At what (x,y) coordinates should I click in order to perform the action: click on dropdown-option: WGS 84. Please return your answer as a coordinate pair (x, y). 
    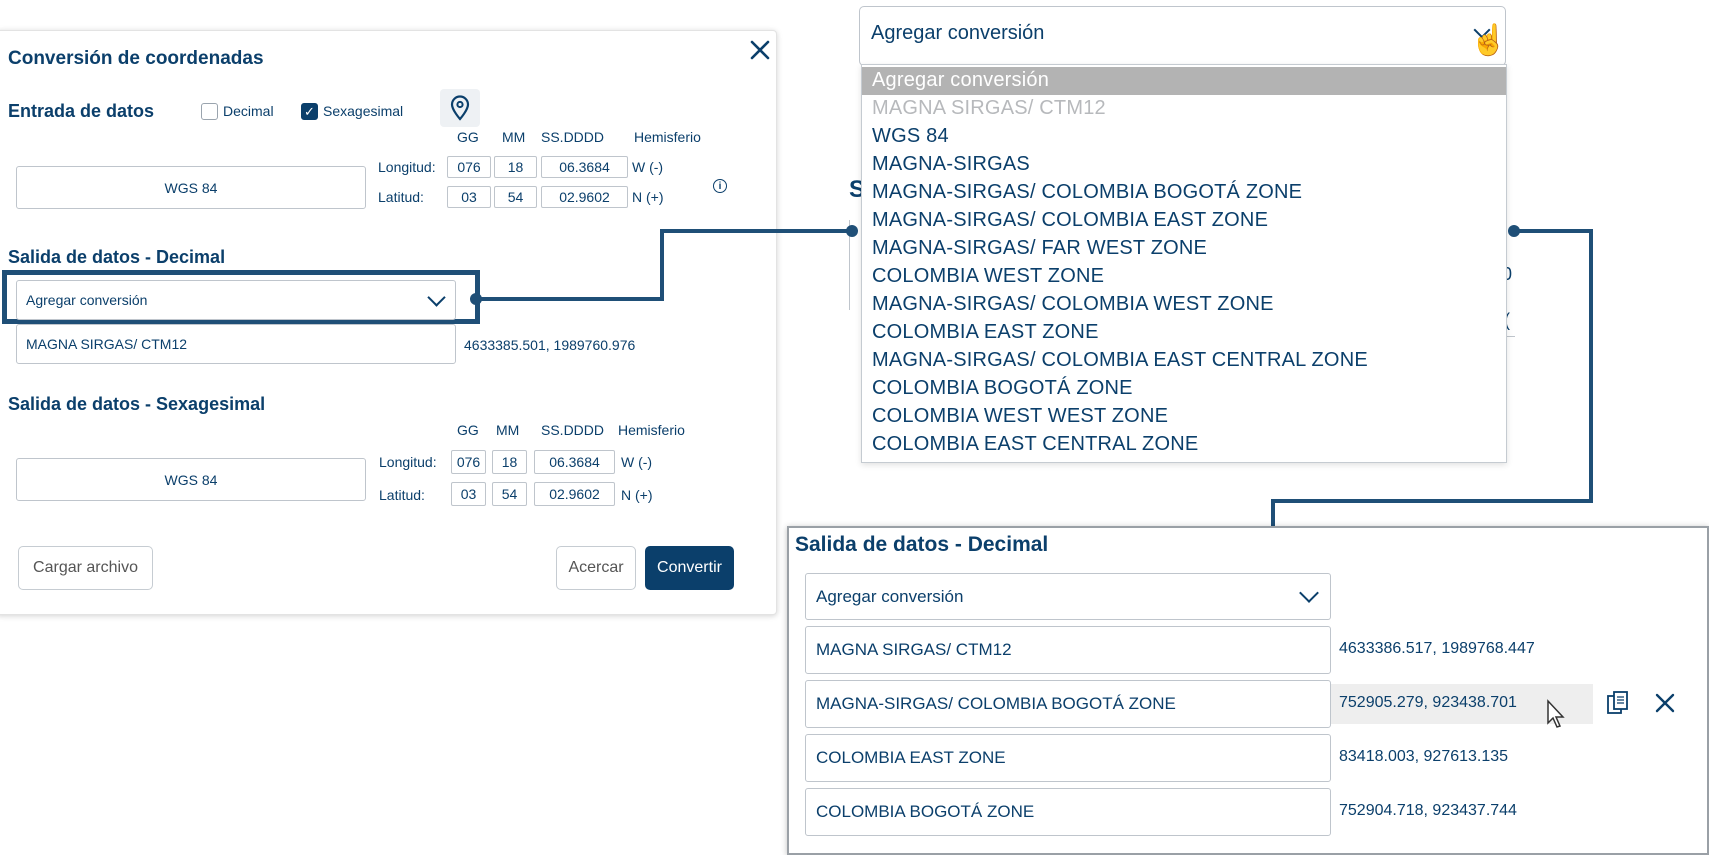
    Looking at the image, I should click on (910, 136).